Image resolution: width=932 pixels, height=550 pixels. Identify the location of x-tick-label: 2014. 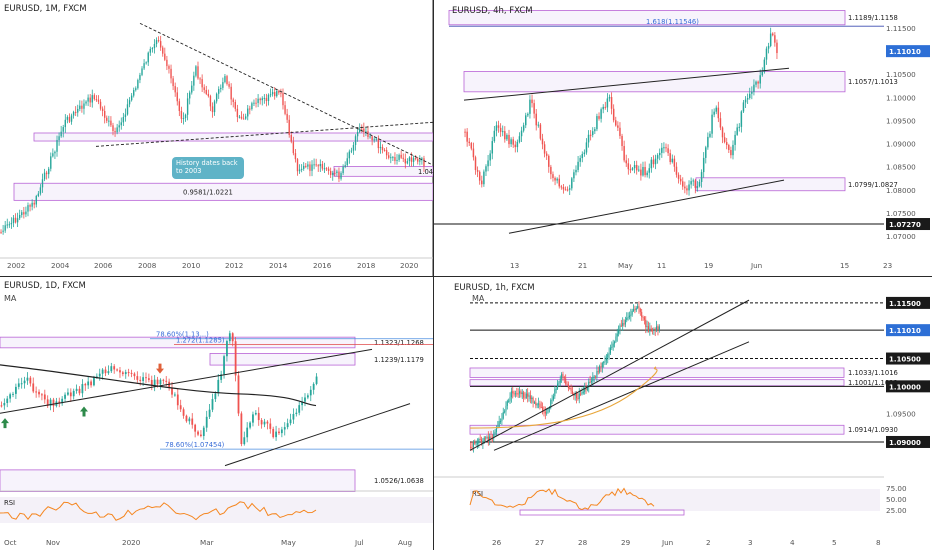
(278, 265).